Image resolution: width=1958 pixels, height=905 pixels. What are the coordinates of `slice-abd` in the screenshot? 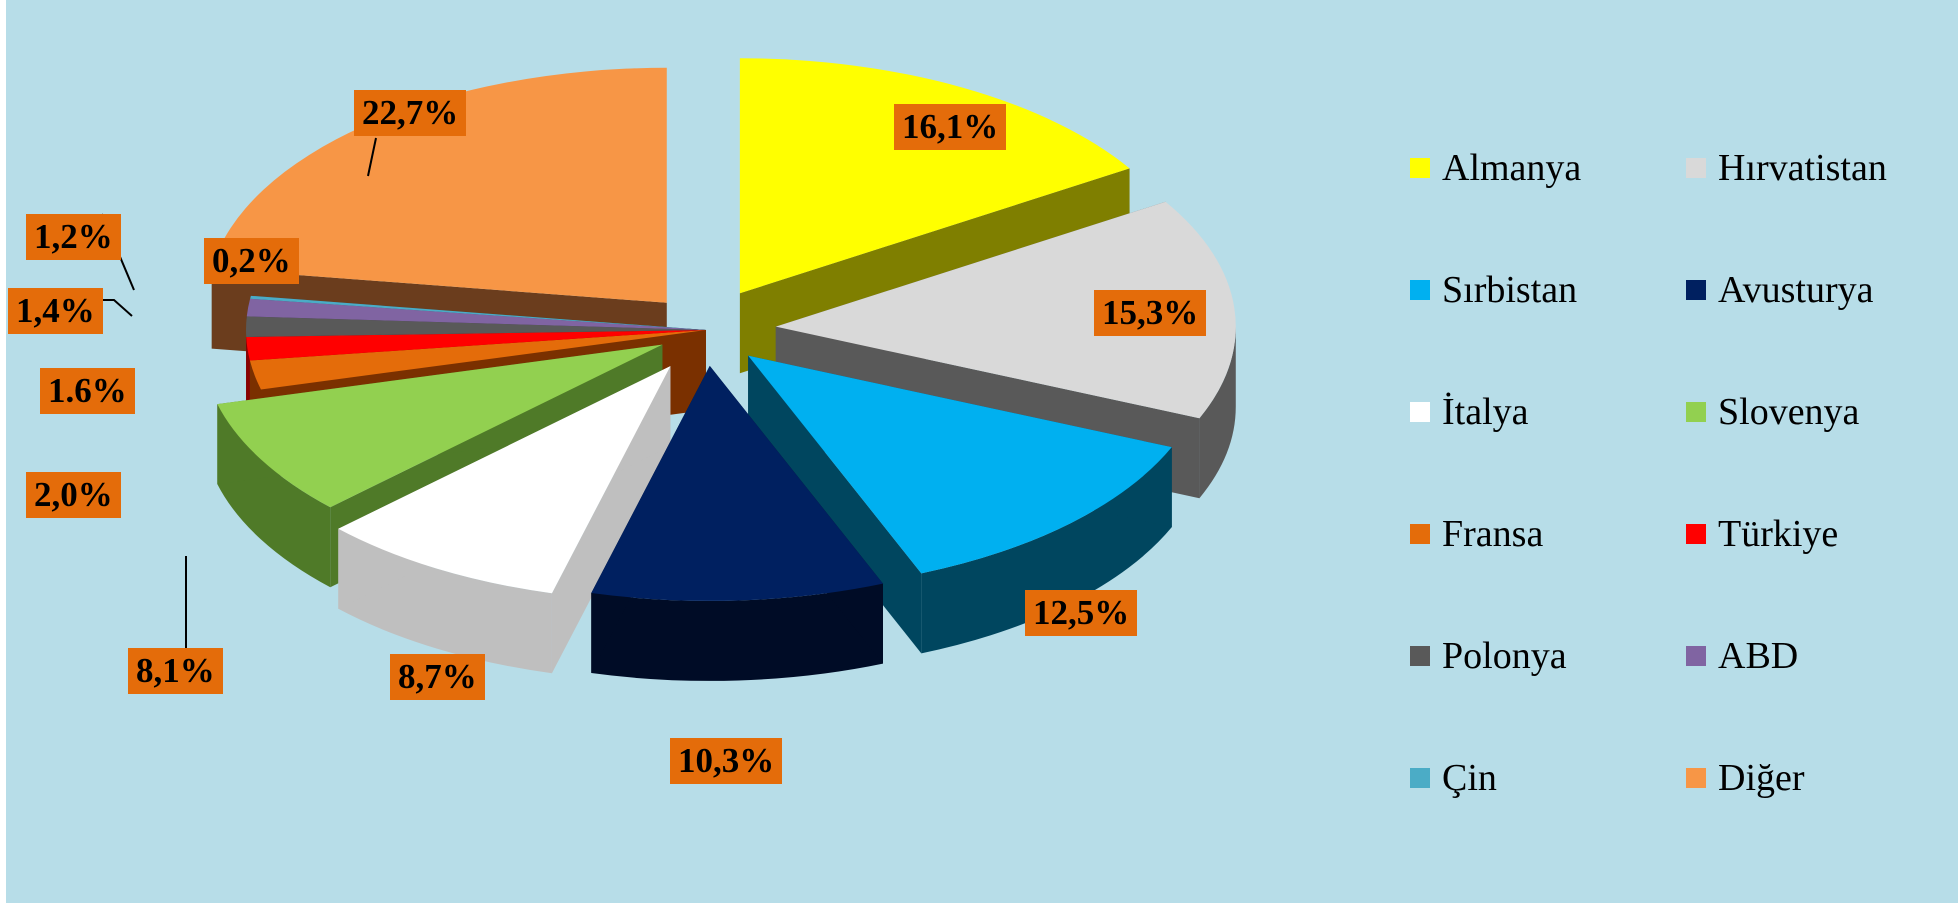 It's located at (476, 314).